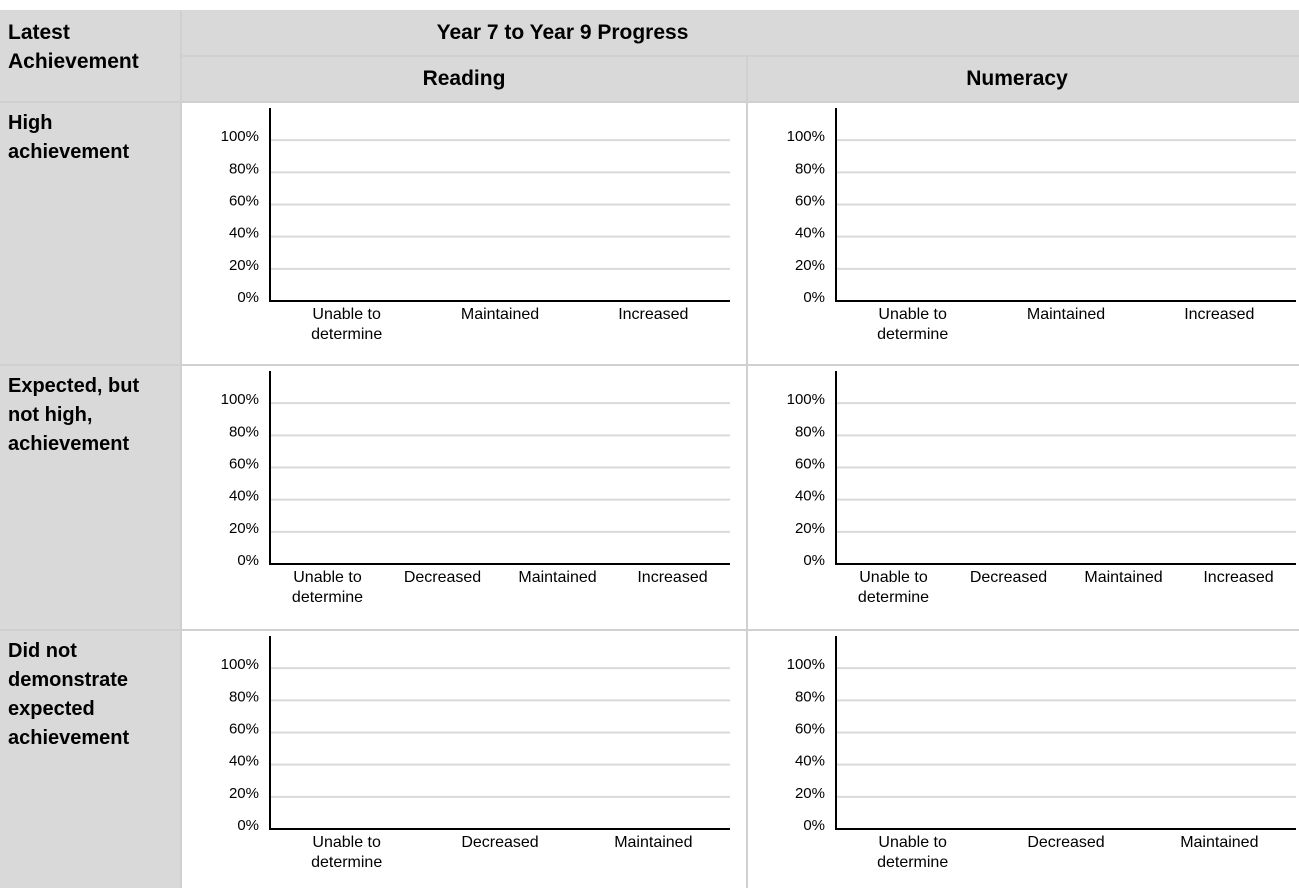 This screenshot has height=888, width=1299. Describe the element at coordinates (90, 497) in the screenshot. I see `row-label: Expected, but not high, achievement` at that location.